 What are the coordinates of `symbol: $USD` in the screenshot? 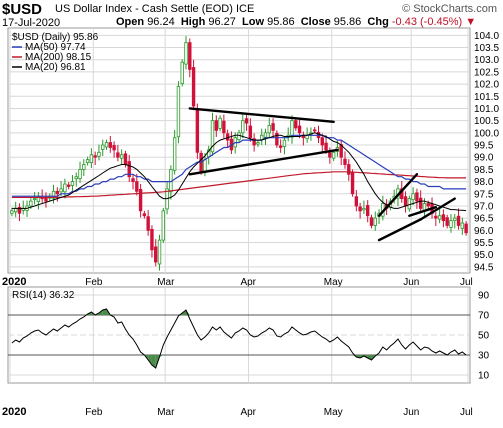 It's located at (22, 9).